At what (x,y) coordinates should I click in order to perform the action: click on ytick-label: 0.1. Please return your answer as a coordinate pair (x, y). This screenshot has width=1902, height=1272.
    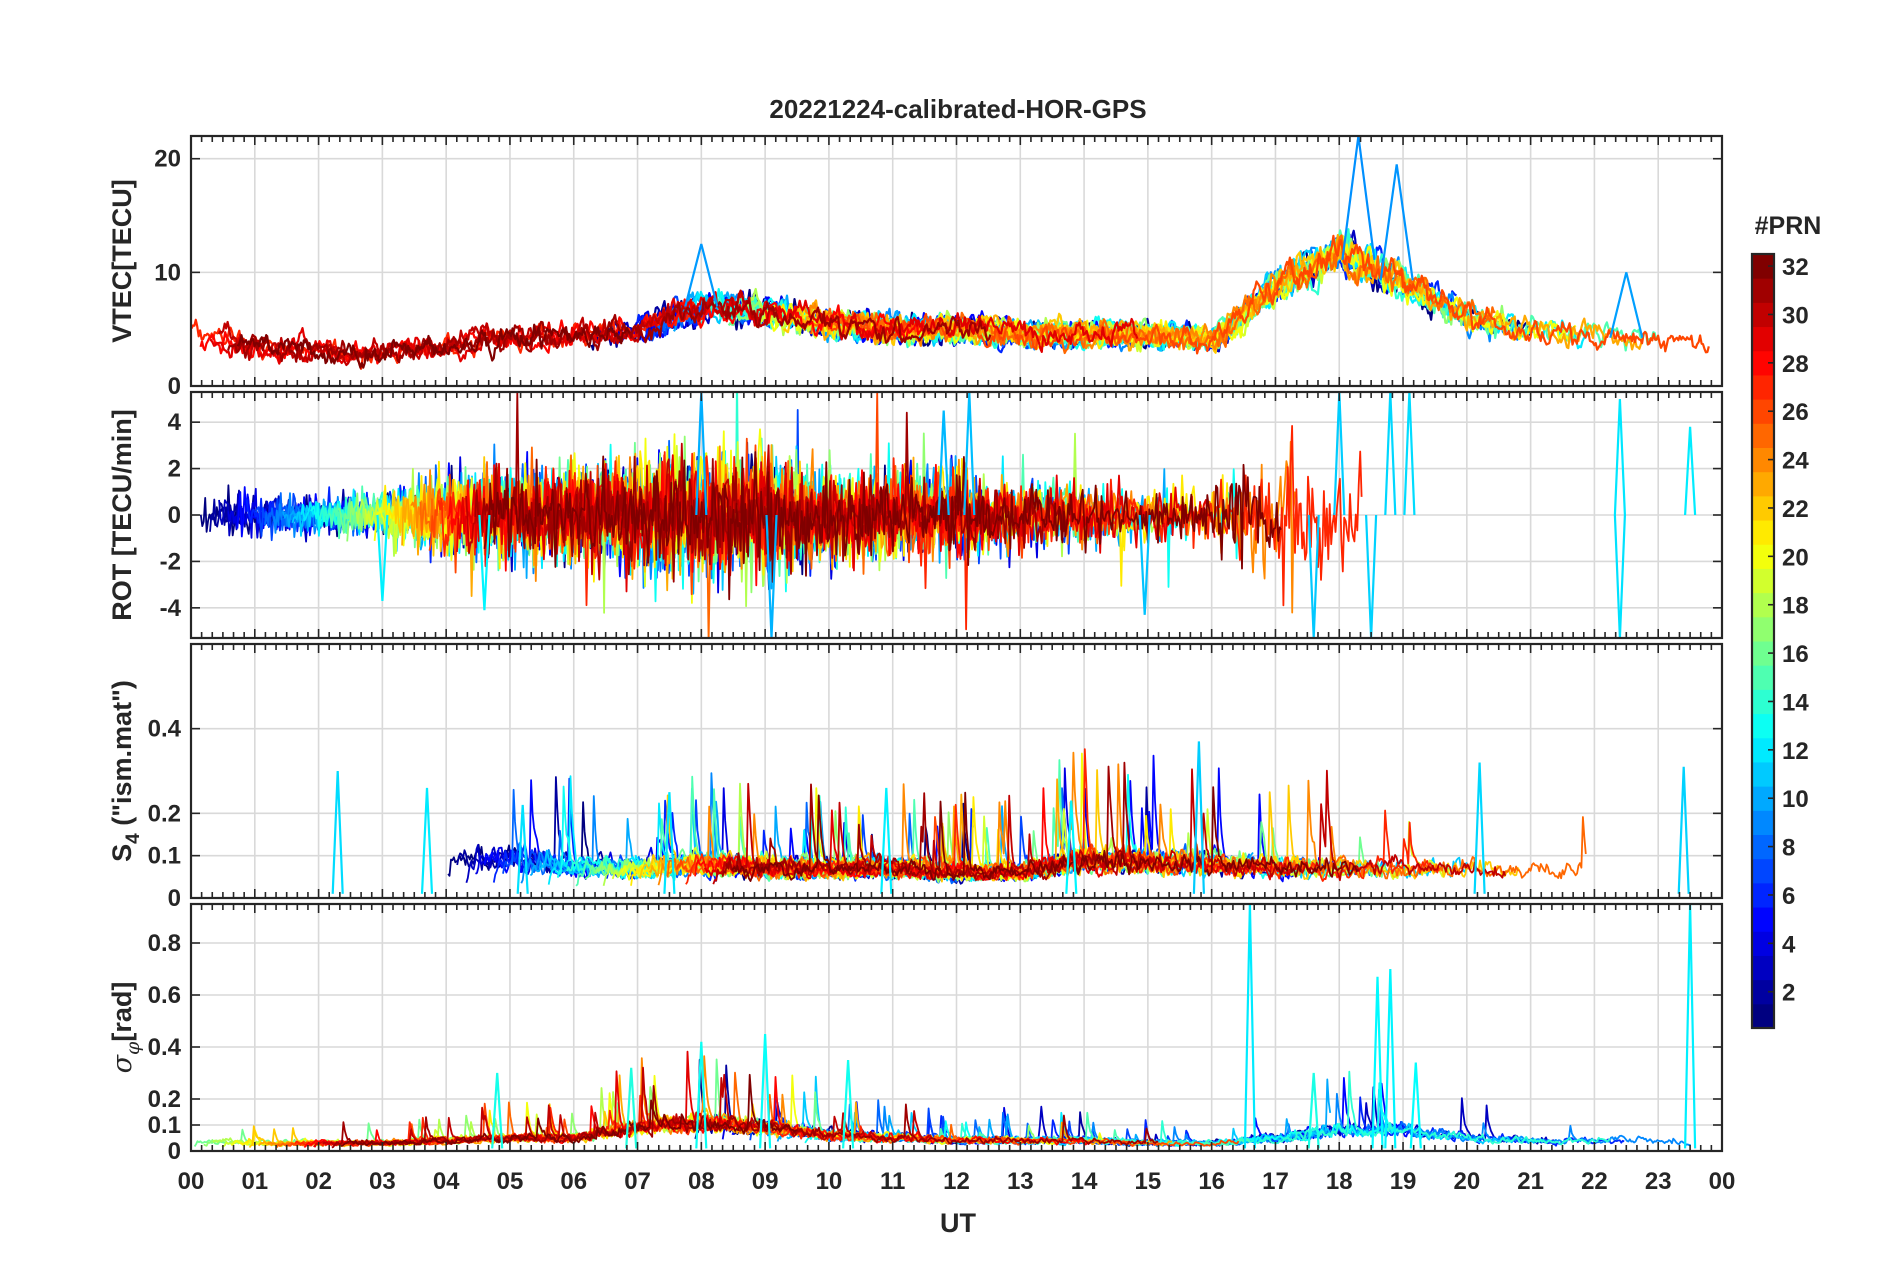
    Looking at the image, I should click on (164, 1125).